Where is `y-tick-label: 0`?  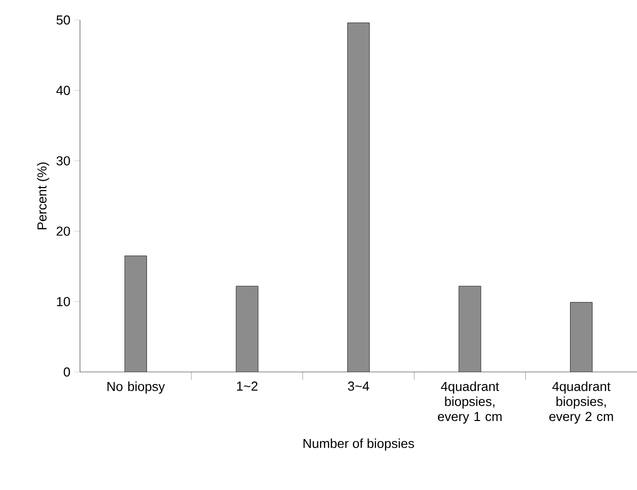 y-tick-label: 0 is located at coordinates (67, 372).